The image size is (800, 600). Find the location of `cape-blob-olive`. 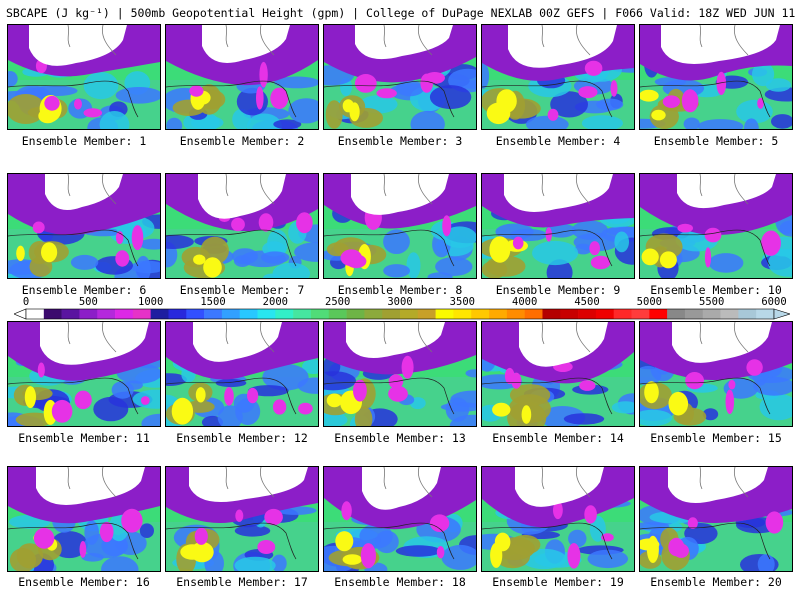

cape-blob-olive is located at coordinates (23, 559).